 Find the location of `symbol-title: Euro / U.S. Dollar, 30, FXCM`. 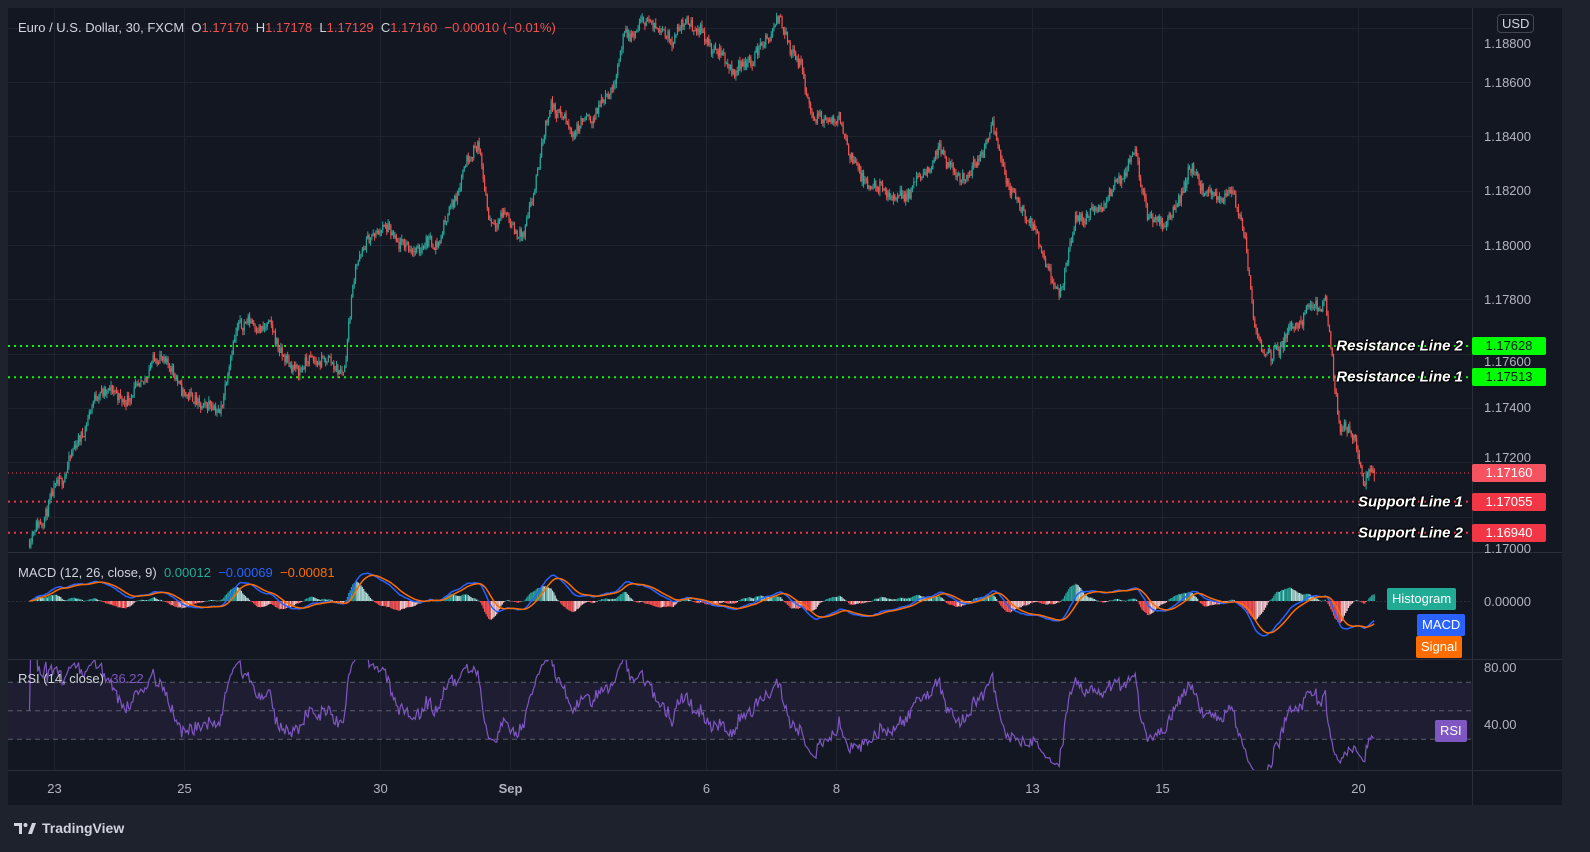

symbol-title: Euro / U.S. Dollar, 30, FXCM is located at coordinates (101, 27).